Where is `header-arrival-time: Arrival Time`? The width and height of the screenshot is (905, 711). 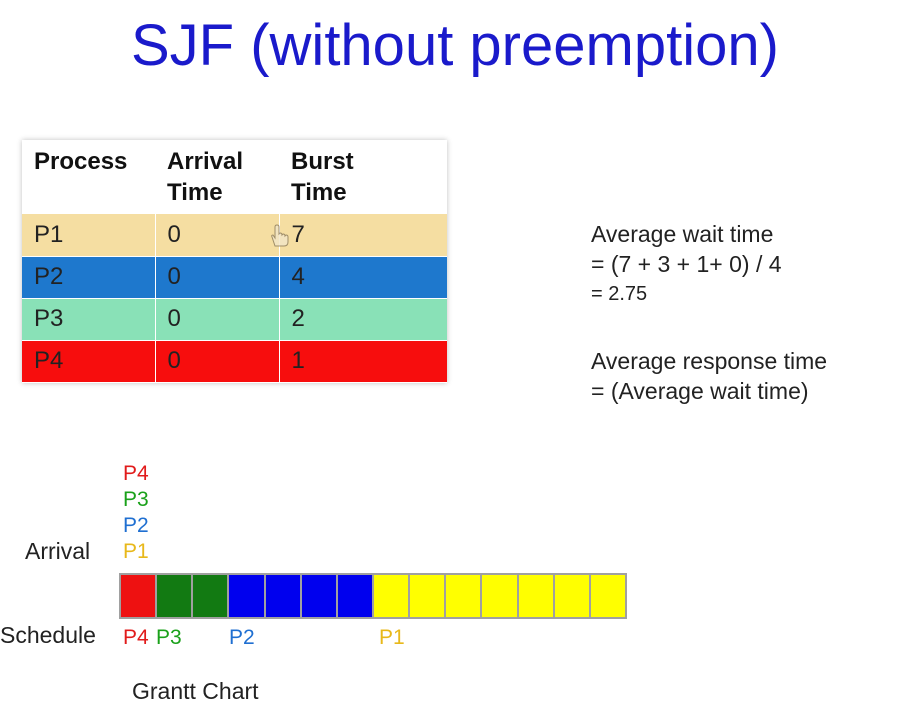 header-arrival-time: Arrival Time is located at coordinates (217, 177).